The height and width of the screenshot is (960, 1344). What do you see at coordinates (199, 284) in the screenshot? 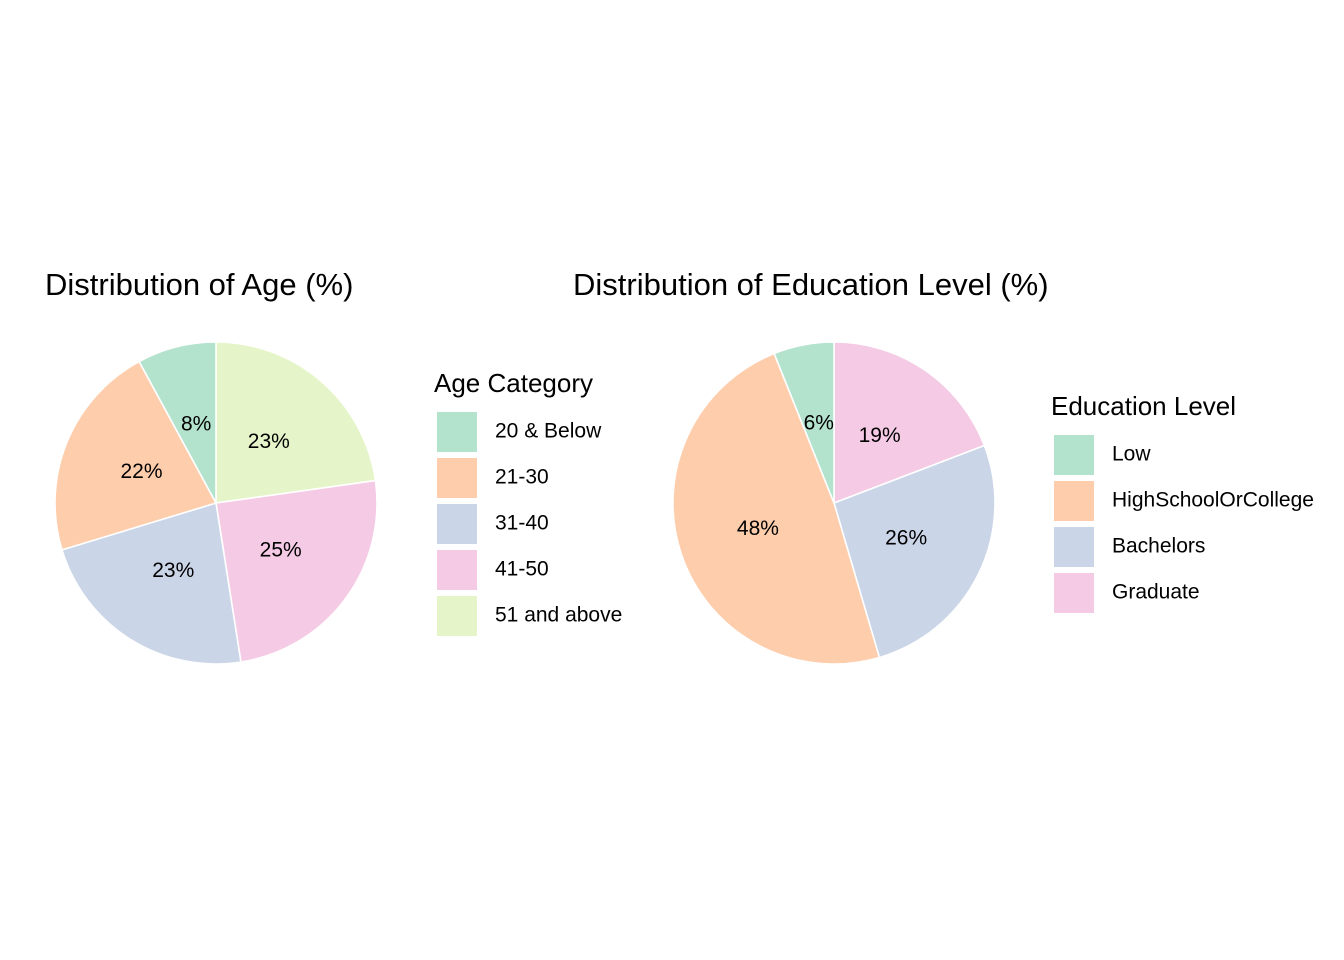
I see `chart-title-age: Distribution of Age (%)` at bounding box center [199, 284].